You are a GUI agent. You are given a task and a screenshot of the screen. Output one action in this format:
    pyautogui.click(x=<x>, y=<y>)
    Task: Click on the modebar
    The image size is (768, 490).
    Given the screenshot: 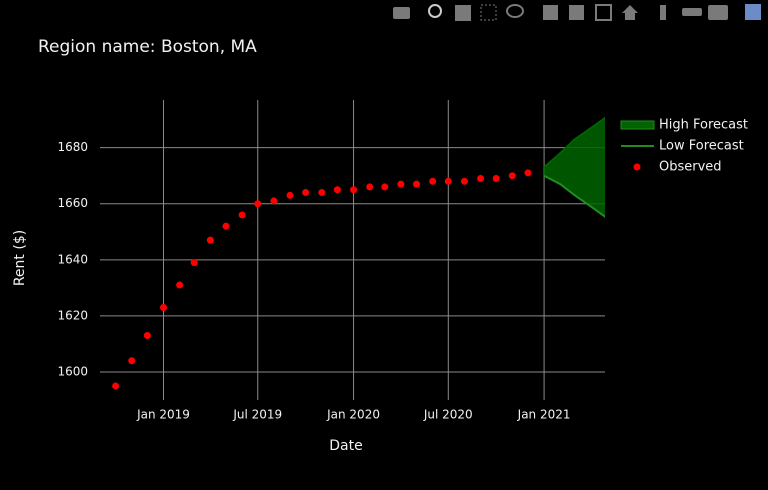 What is the action you would take?
    pyautogui.click(x=577, y=12)
    